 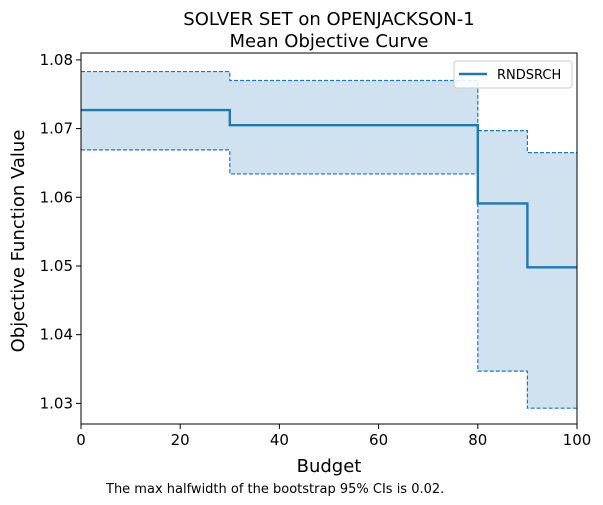 I want to click on chart-title-line-1: SOLVER SET on OPENJACKSON-1, so click(x=328, y=19).